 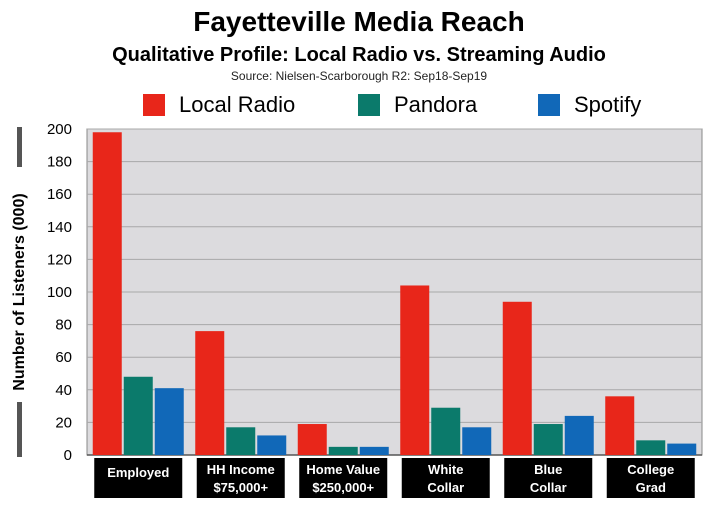 I want to click on legend: Local Radio Pandora Spotify, so click(x=359, y=106).